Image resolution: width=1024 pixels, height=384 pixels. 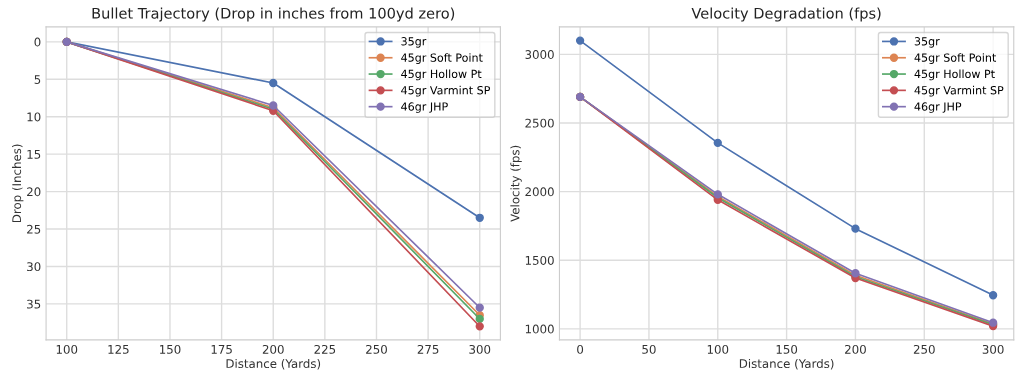 I want to click on y-tick-label: 10, so click(x=34, y=117).